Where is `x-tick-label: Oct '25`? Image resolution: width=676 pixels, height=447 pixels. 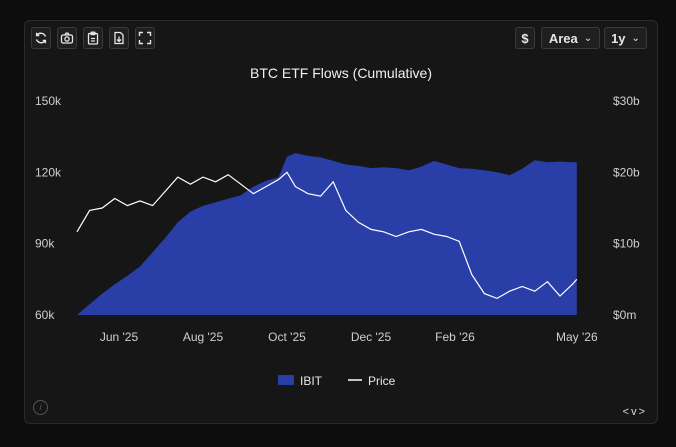 x-tick-label: Oct '25 is located at coordinates (287, 337).